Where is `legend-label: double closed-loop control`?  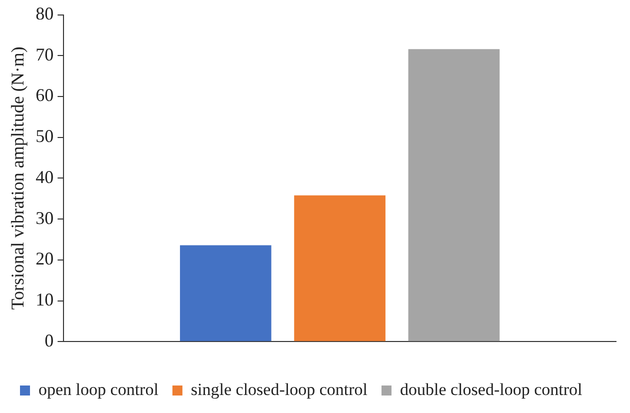
legend-label: double closed-loop control is located at coordinates (491, 389).